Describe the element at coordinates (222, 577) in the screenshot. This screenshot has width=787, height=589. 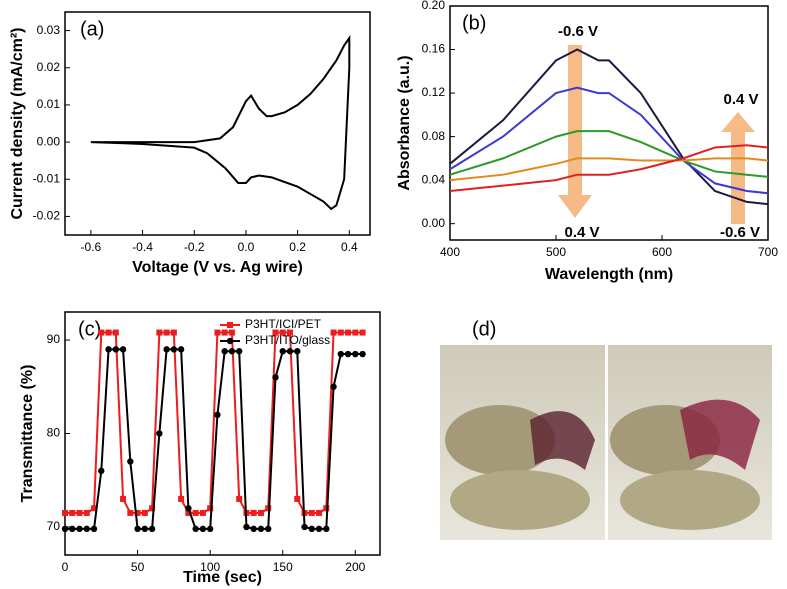
I see `x-axis-label: Time (sec)` at that location.